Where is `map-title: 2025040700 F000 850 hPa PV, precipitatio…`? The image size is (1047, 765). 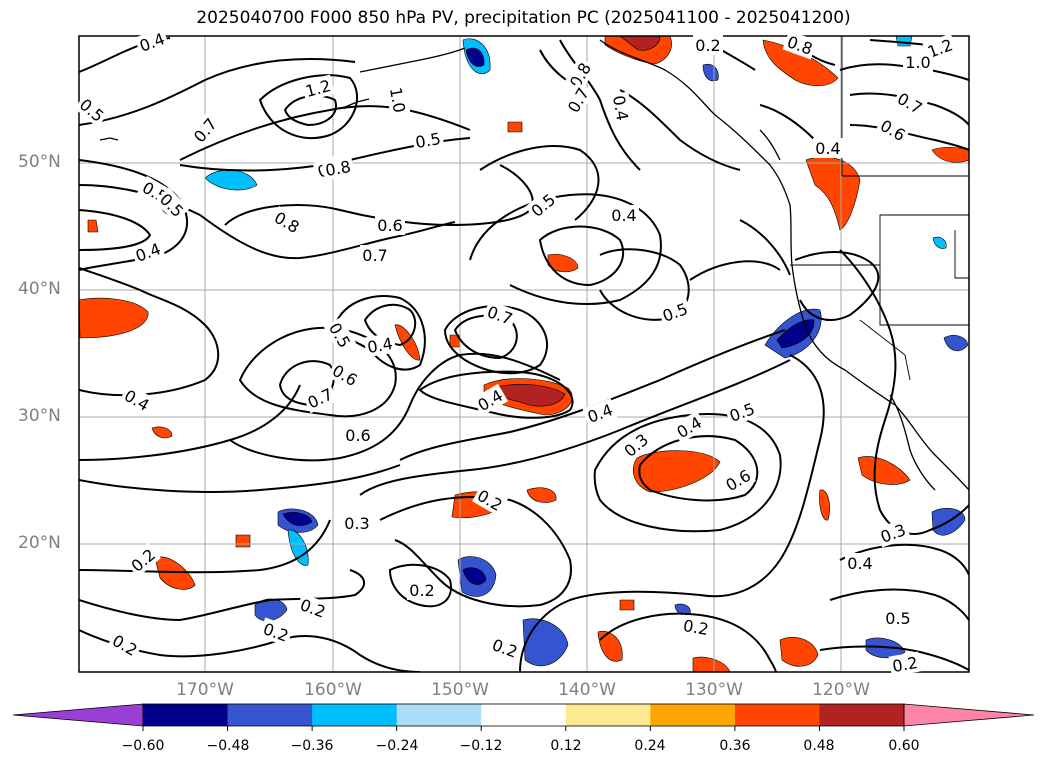 map-title: 2025040700 F000 850 hPa PV, precipitatio… is located at coordinates (523, 18).